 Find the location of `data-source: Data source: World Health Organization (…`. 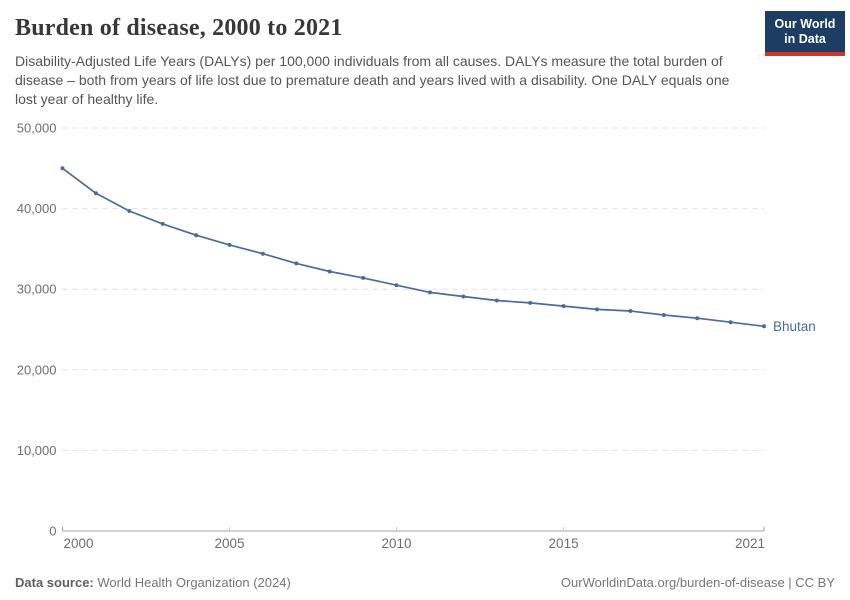

data-source: Data source: World Health Organization (… is located at coordinates (153, 582).